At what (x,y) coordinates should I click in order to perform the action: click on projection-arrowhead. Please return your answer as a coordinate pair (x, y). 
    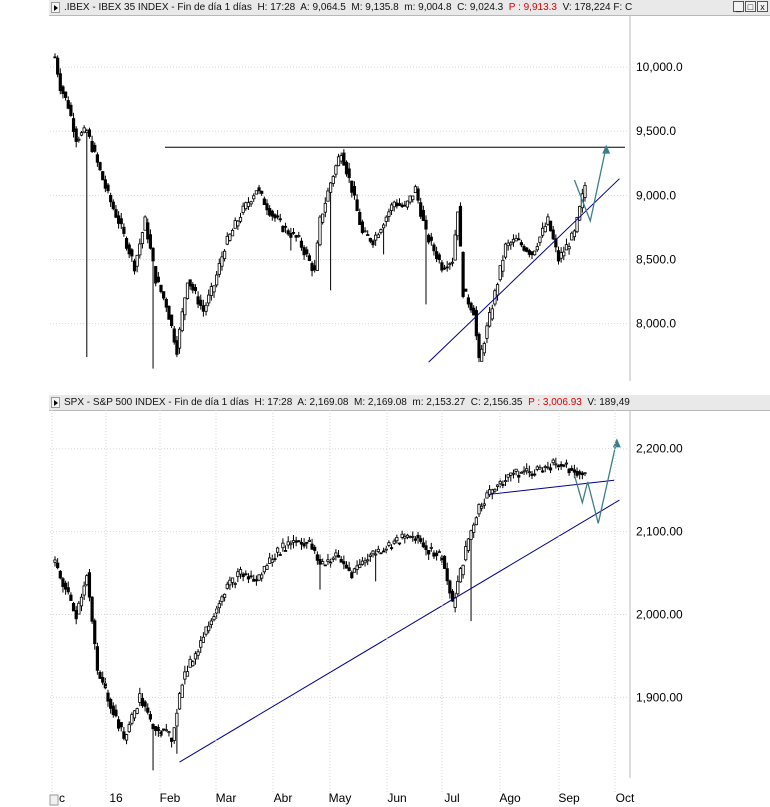
    Looking at the image, I should click on (616, 443).